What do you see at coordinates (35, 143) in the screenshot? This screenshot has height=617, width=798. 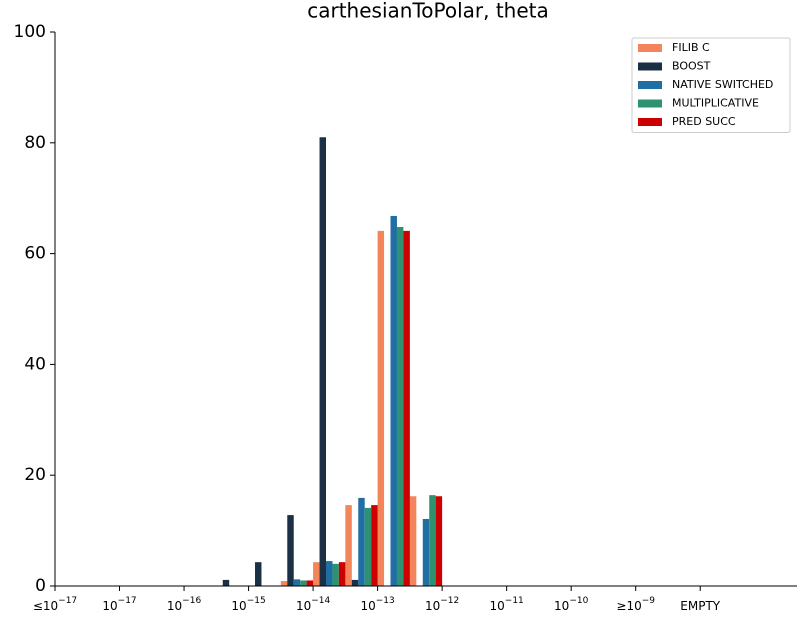 I see `y-tick-label: 80` at bounding box center [35, 143].